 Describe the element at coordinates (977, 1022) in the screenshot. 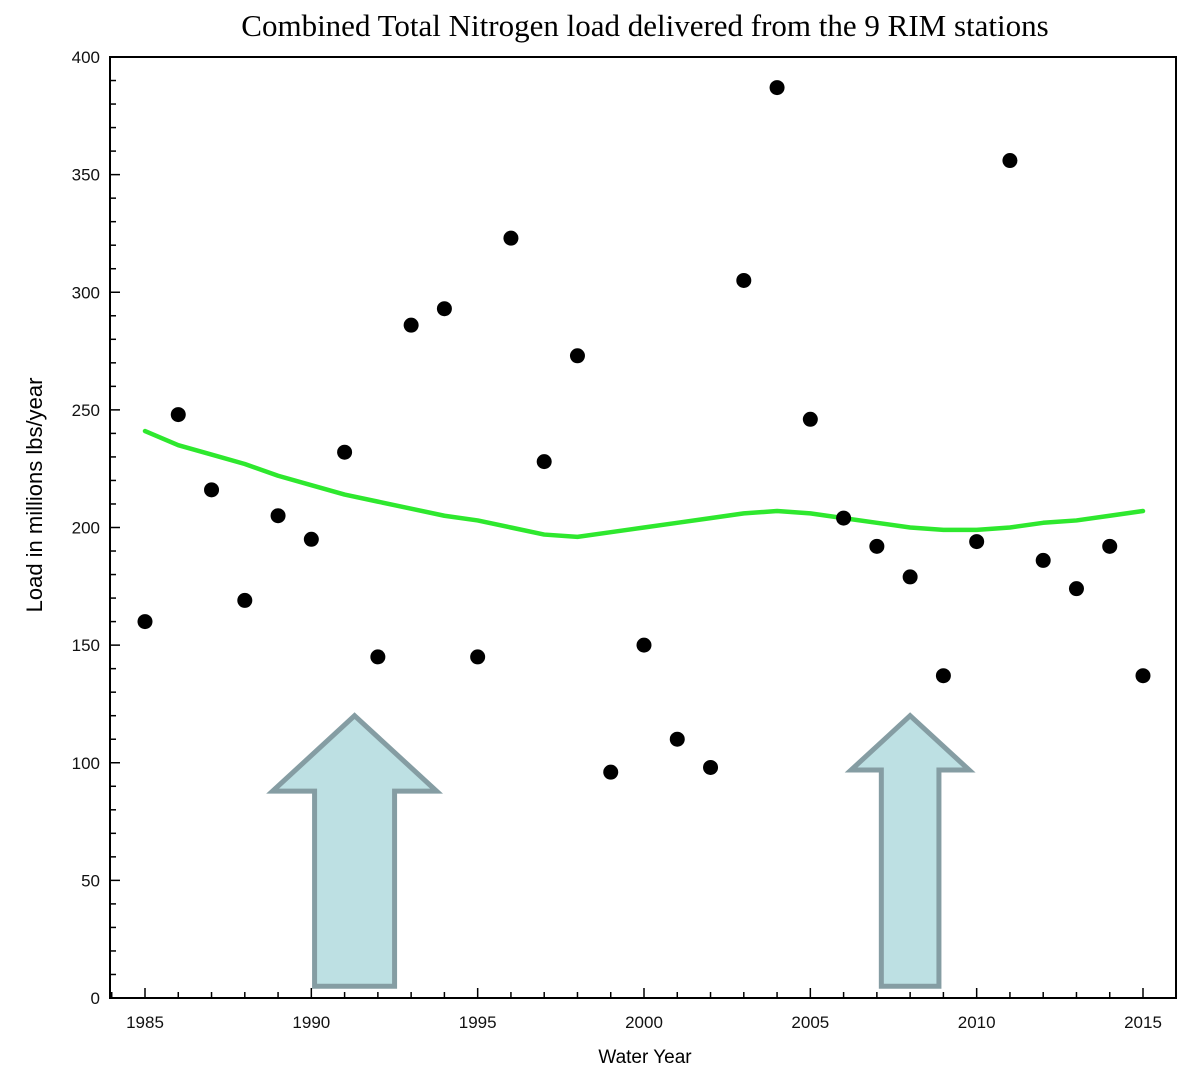

I see `x-tick-label: 2010` at that location.